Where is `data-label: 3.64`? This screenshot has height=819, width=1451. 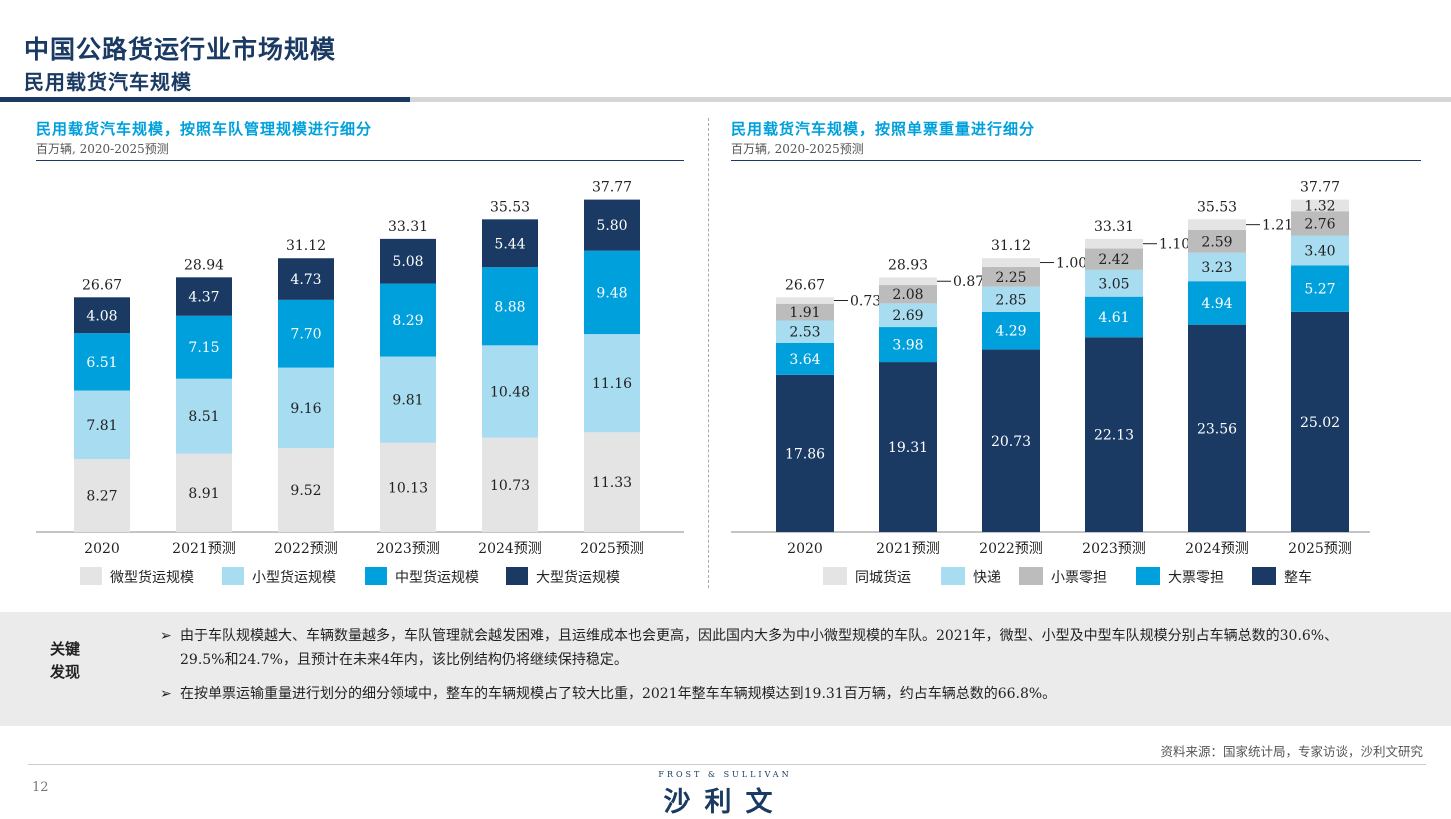 data-label: 3.64 is located at coordinates (804, 360).